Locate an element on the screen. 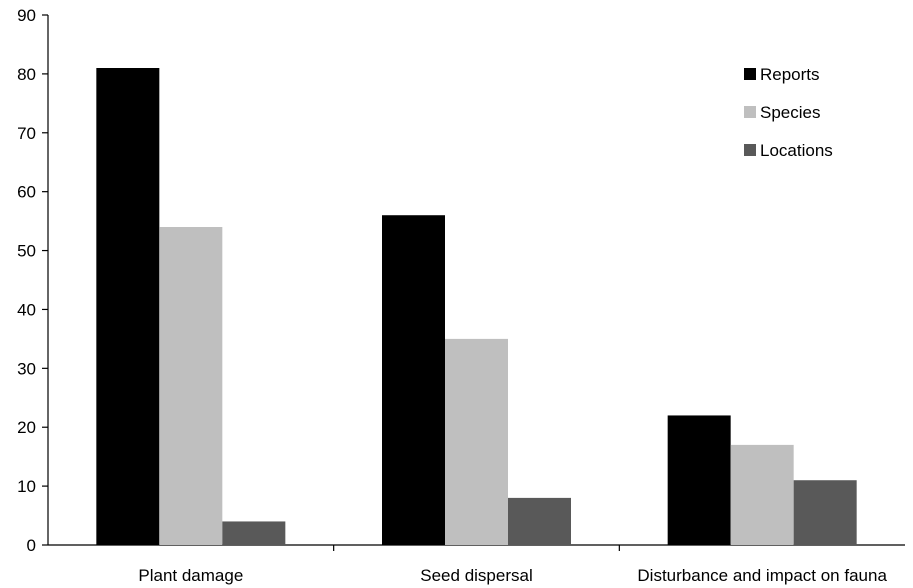  legend-label-species: Species is located at coordinates (790, 112).